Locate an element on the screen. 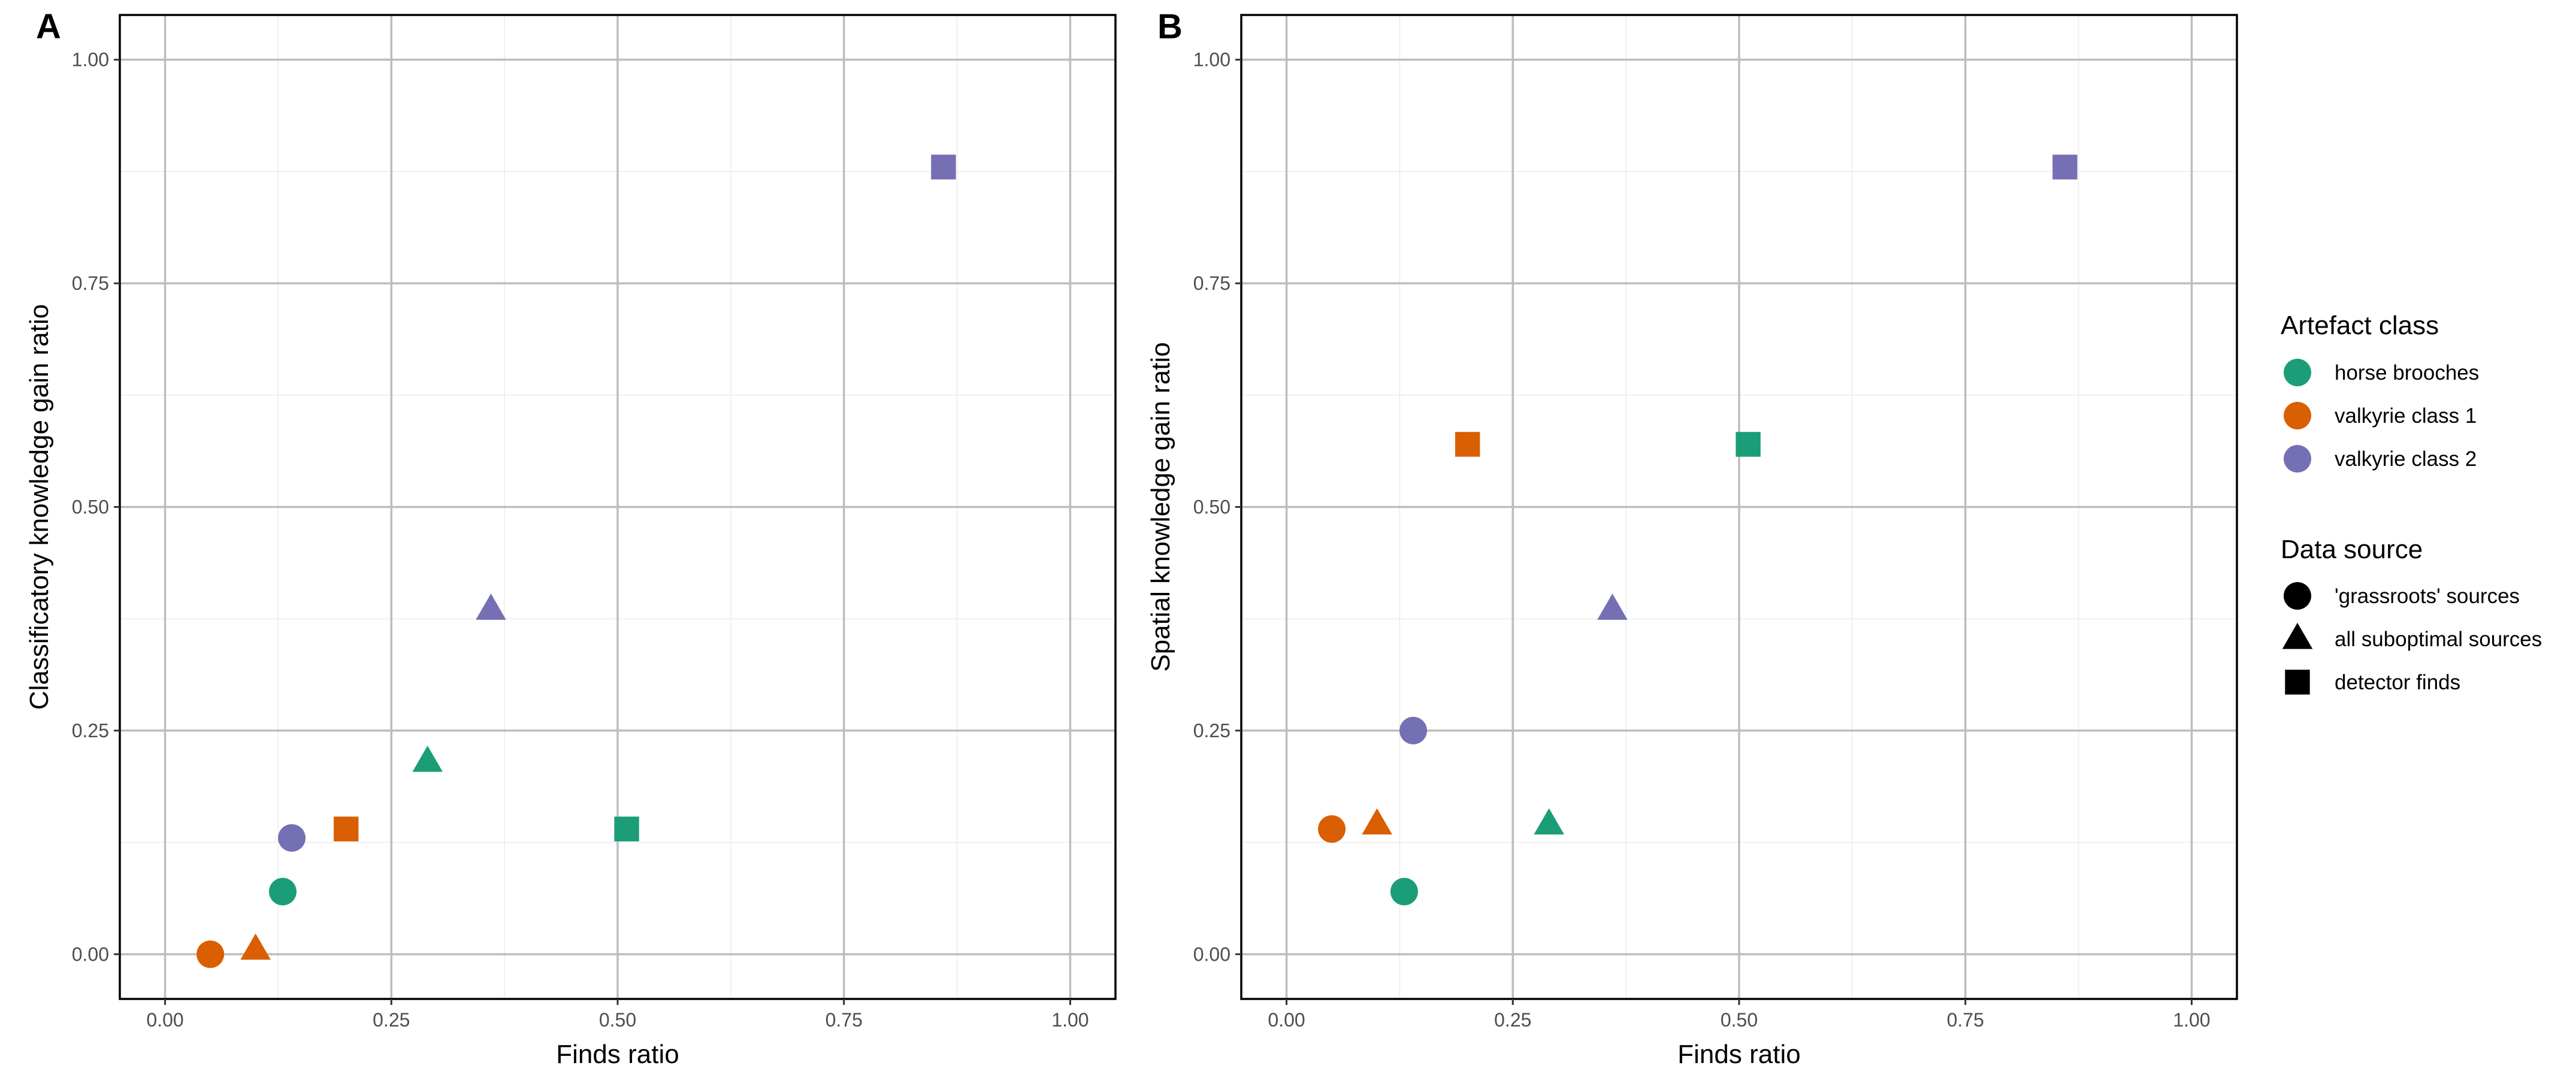 The width and height of the screenshot is (2576, 1078). legend-label: valkyrie class 2 is located at coordinates (2406, 459).